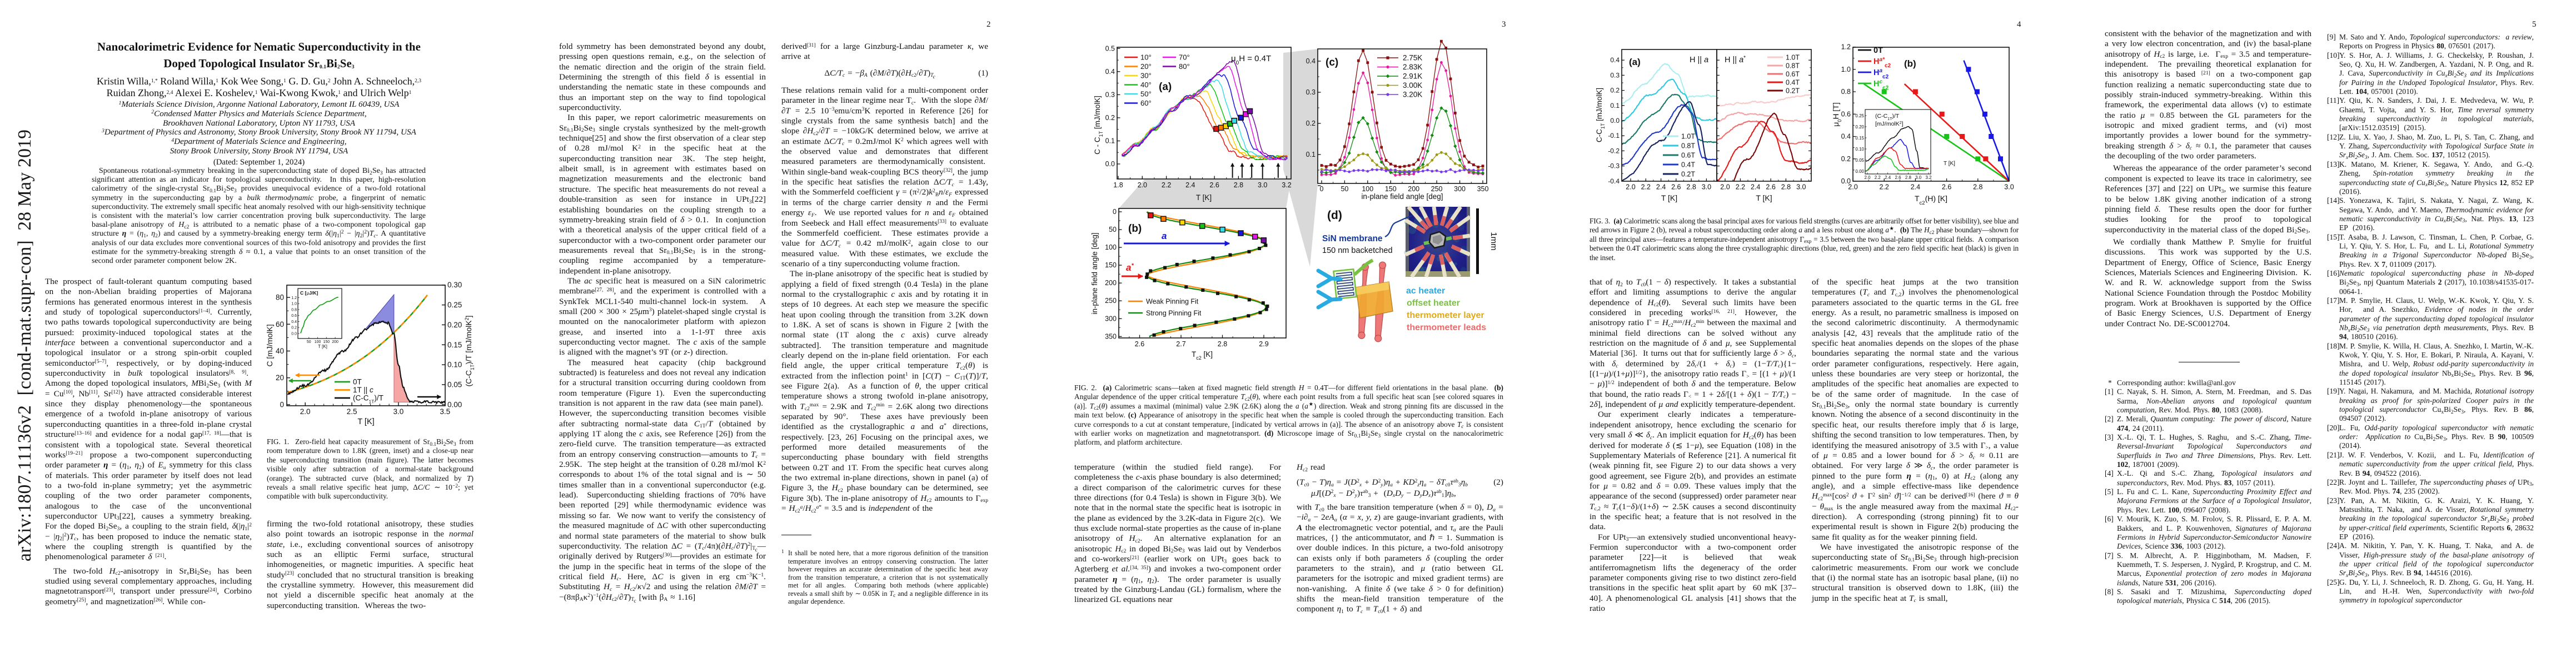 This screenshot has height=667, width=2576. Describe the element at coordinates (1793, 58) in the screenshot. I see `svg-text: 1.0T` at that location.